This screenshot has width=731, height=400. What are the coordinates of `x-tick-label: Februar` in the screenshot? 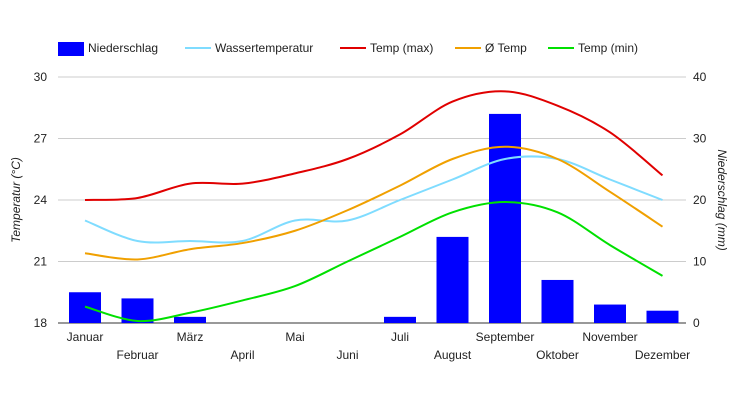 It's located at (137, 355).